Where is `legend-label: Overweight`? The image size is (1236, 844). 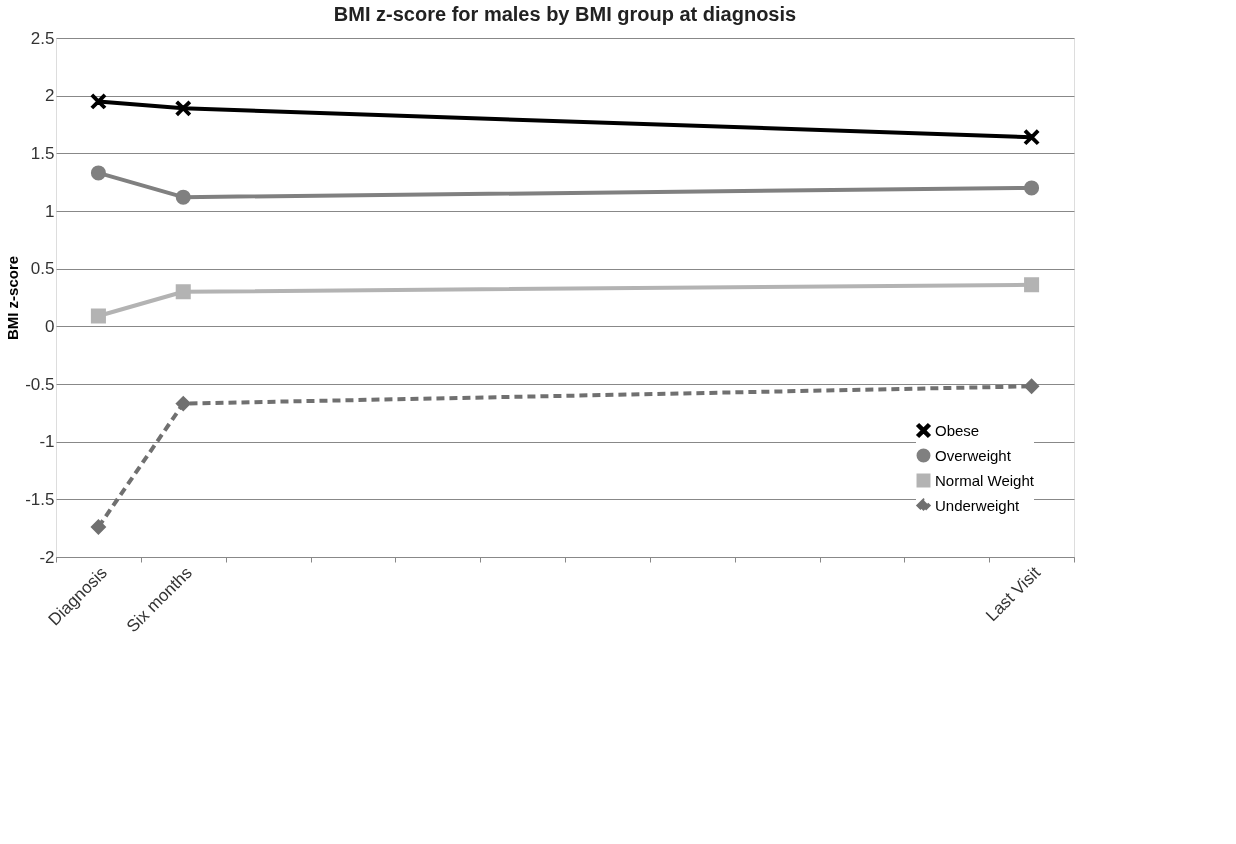
legend-label: Overweight is located at coordinates (973, 455).